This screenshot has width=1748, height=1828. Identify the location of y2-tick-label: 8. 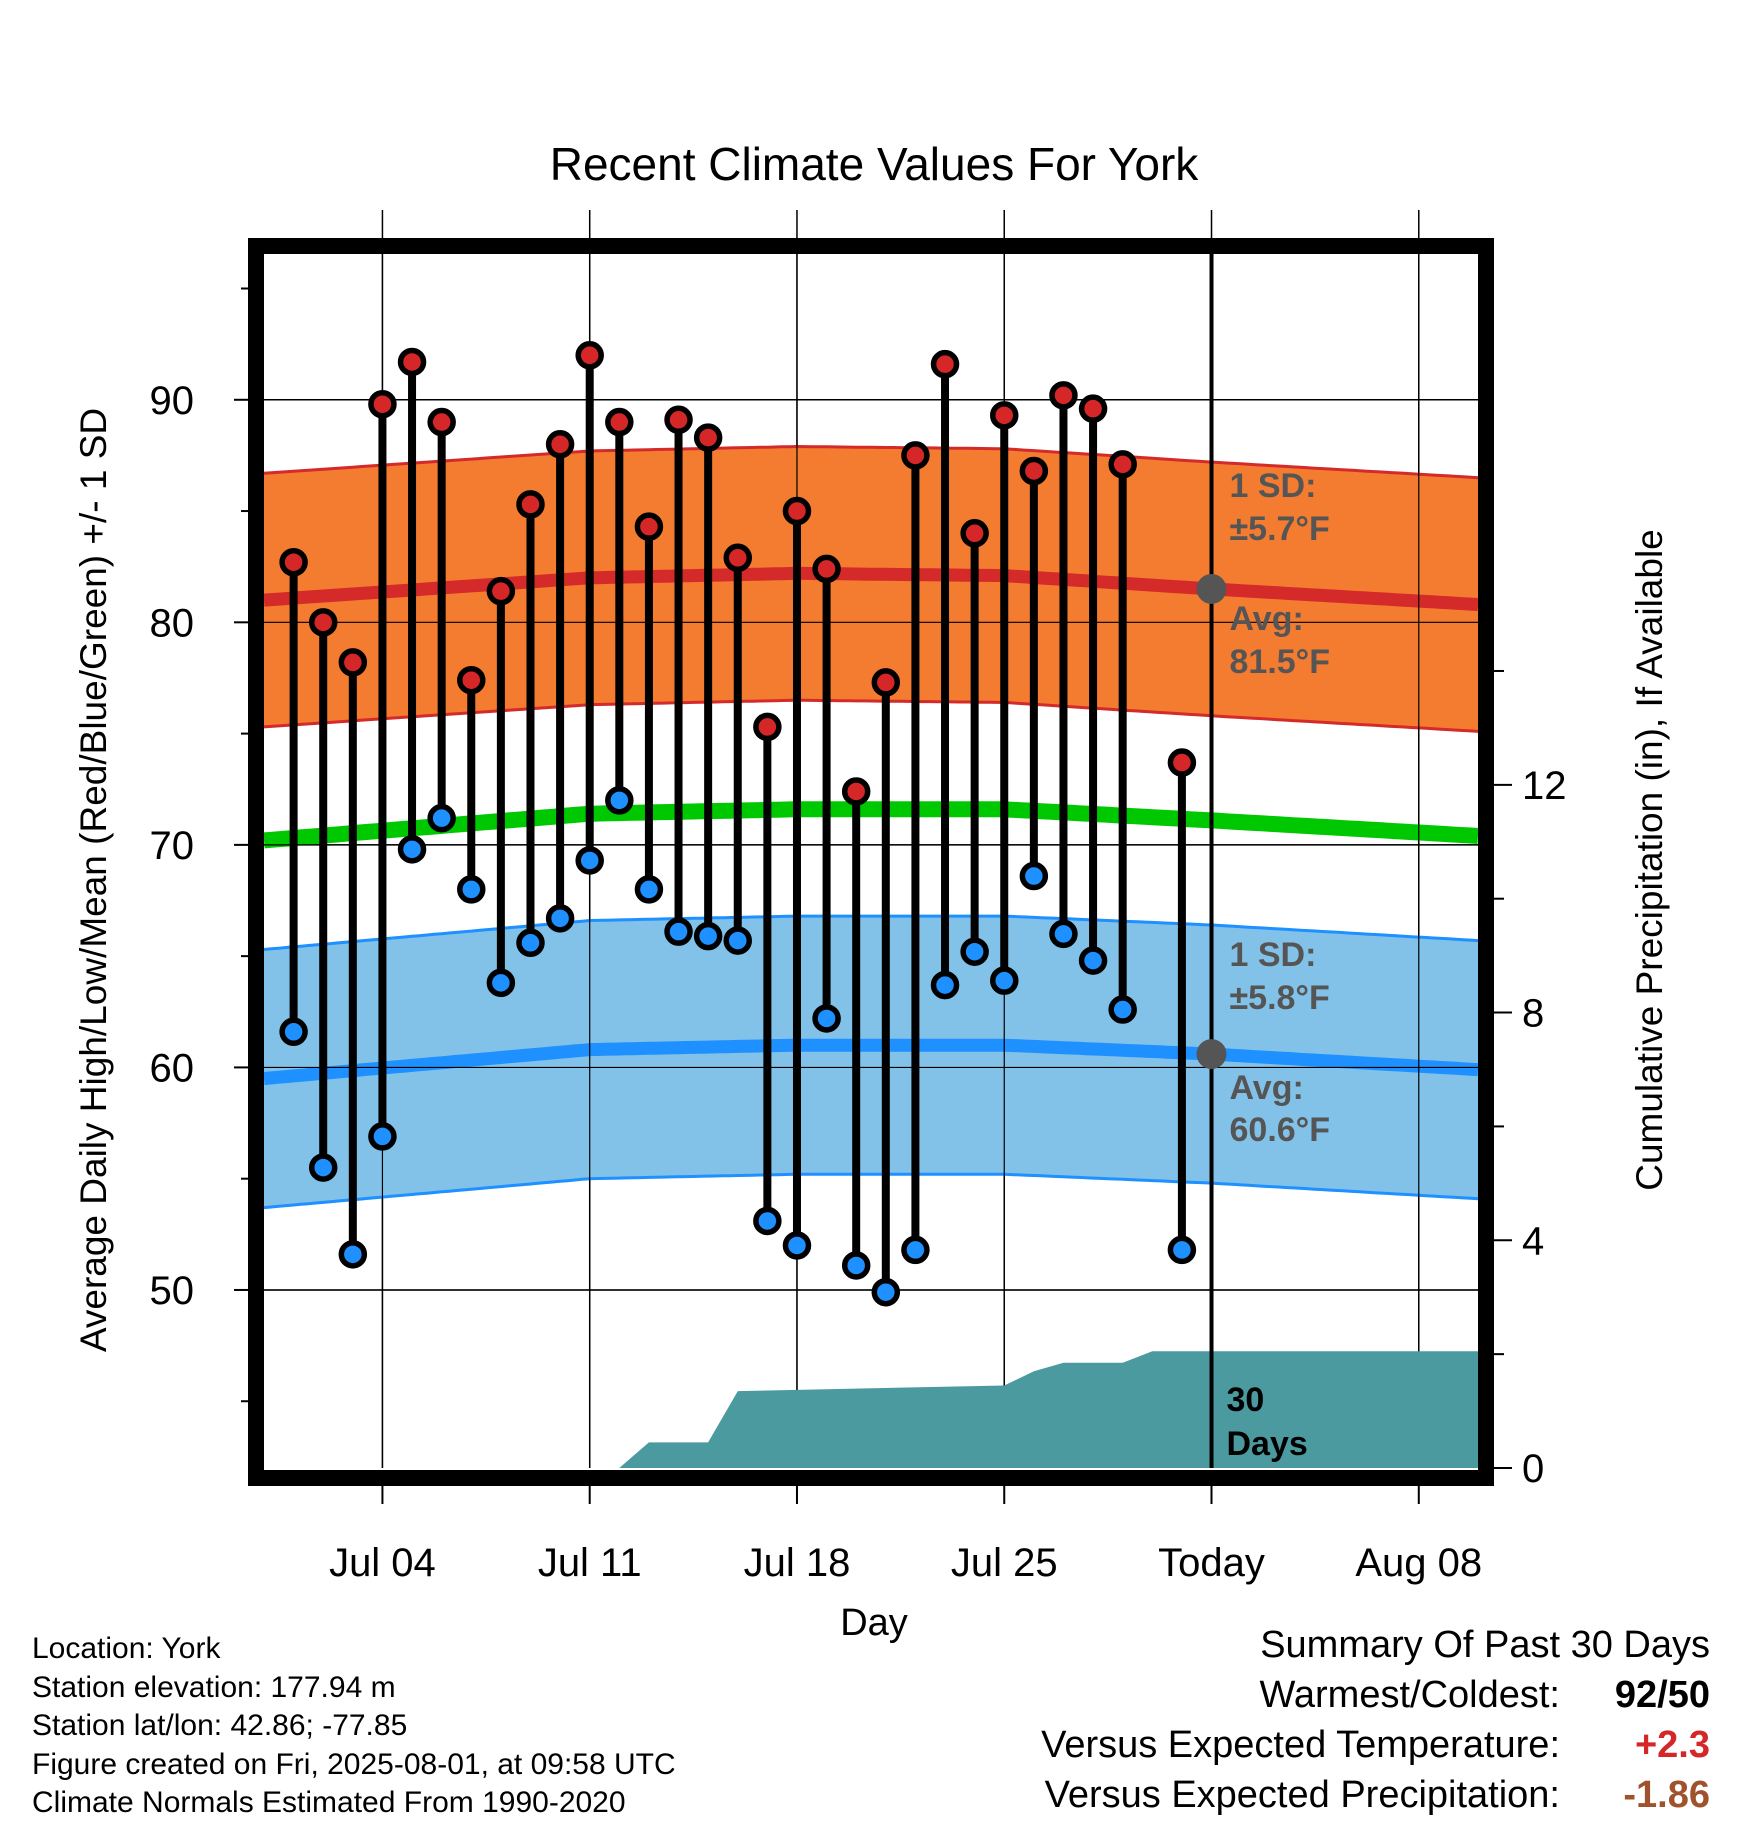
(1533, 1014).